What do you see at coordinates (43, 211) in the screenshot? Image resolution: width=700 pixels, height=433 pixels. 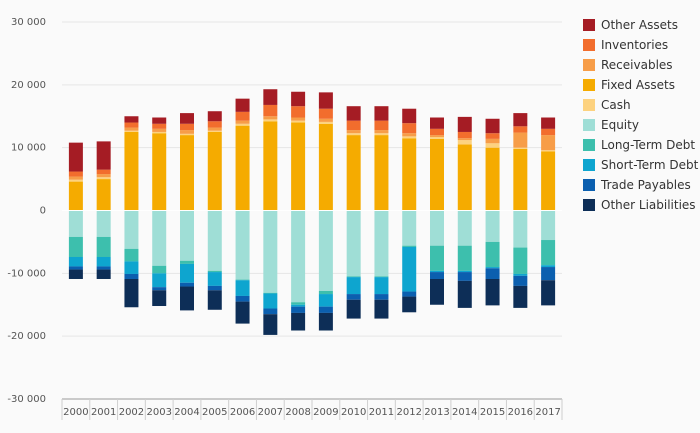 I see `y-tick-label: 0` at bounding box center [43, 211].